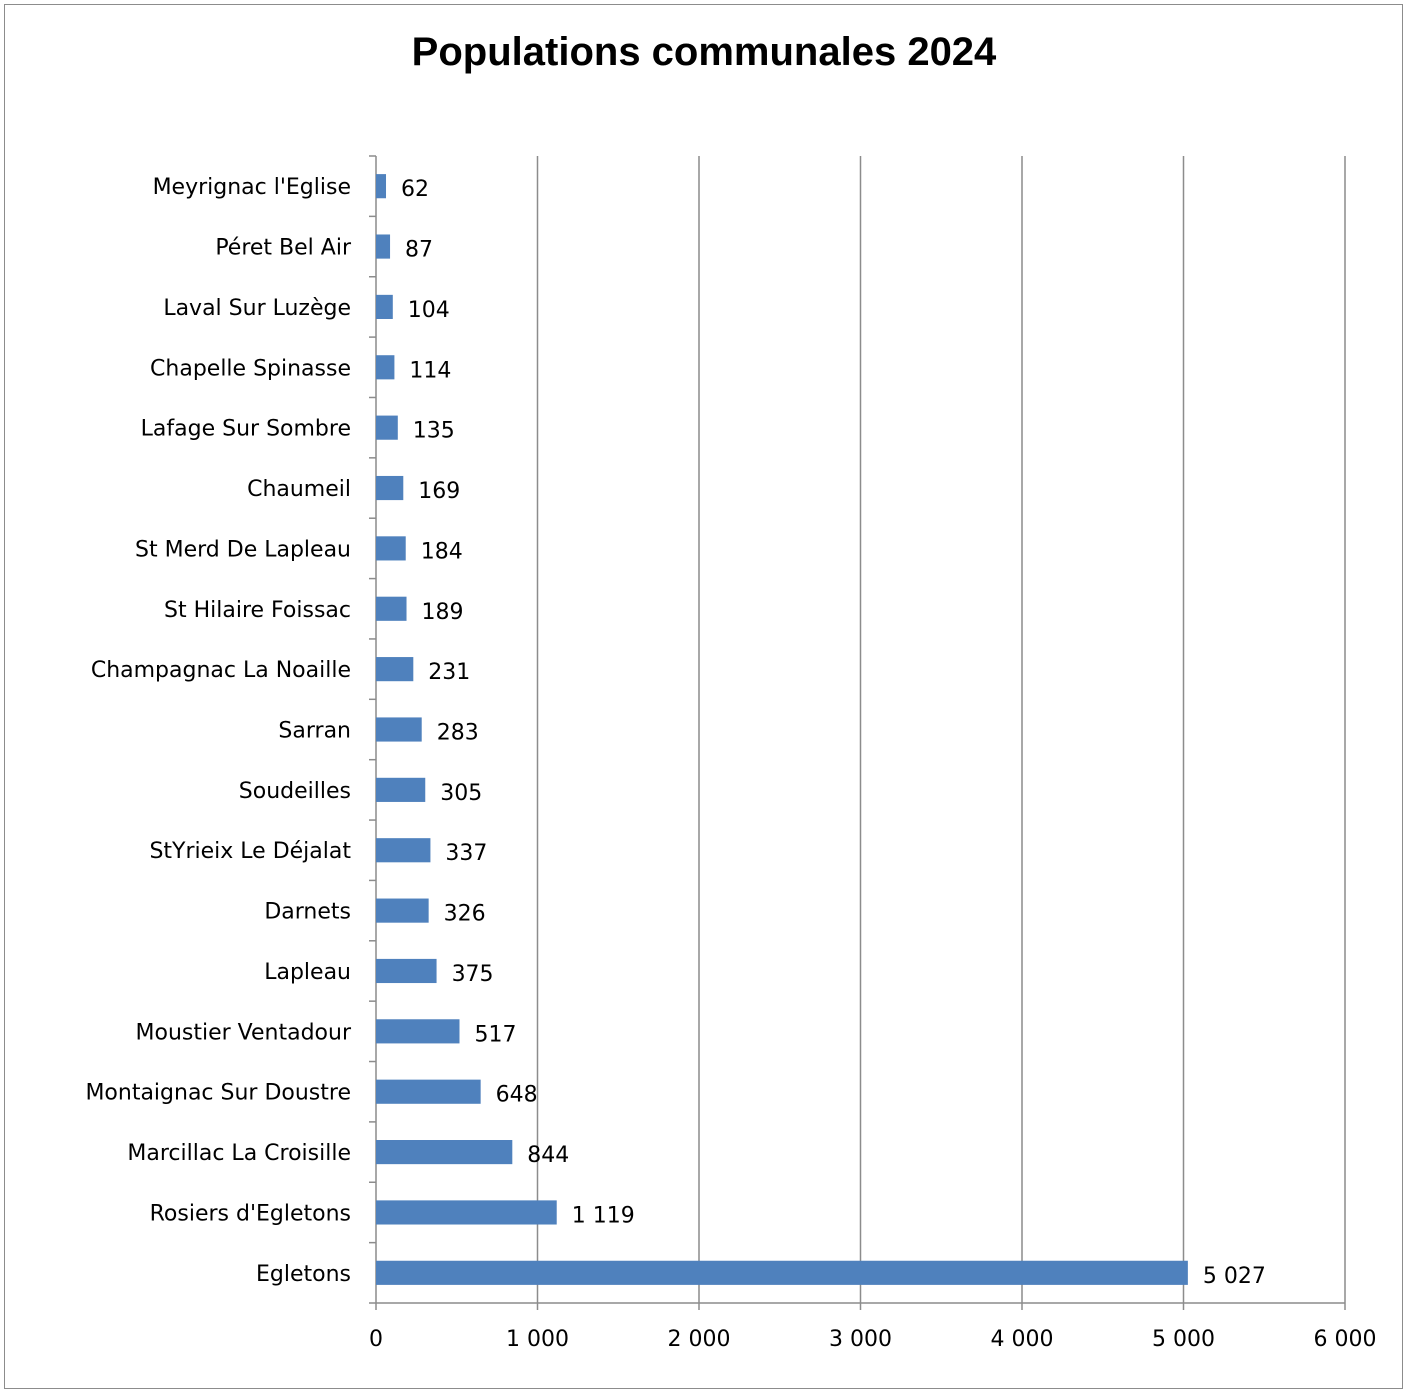 The image size is (1408, 1389). I want to click on data-label: 326, so click(465, 914).